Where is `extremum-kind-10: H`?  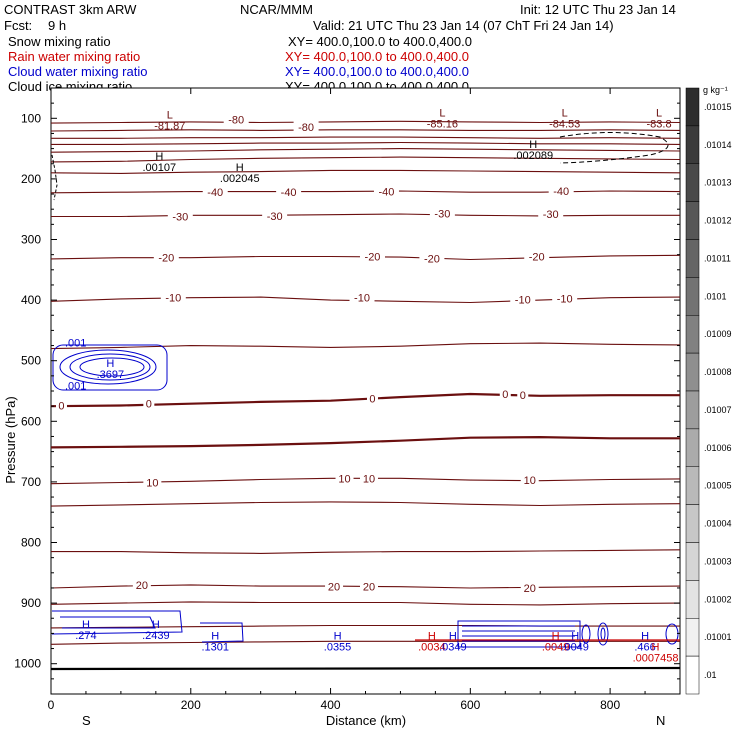
extremum-kind-10: H is located at coordinates (215, 636).